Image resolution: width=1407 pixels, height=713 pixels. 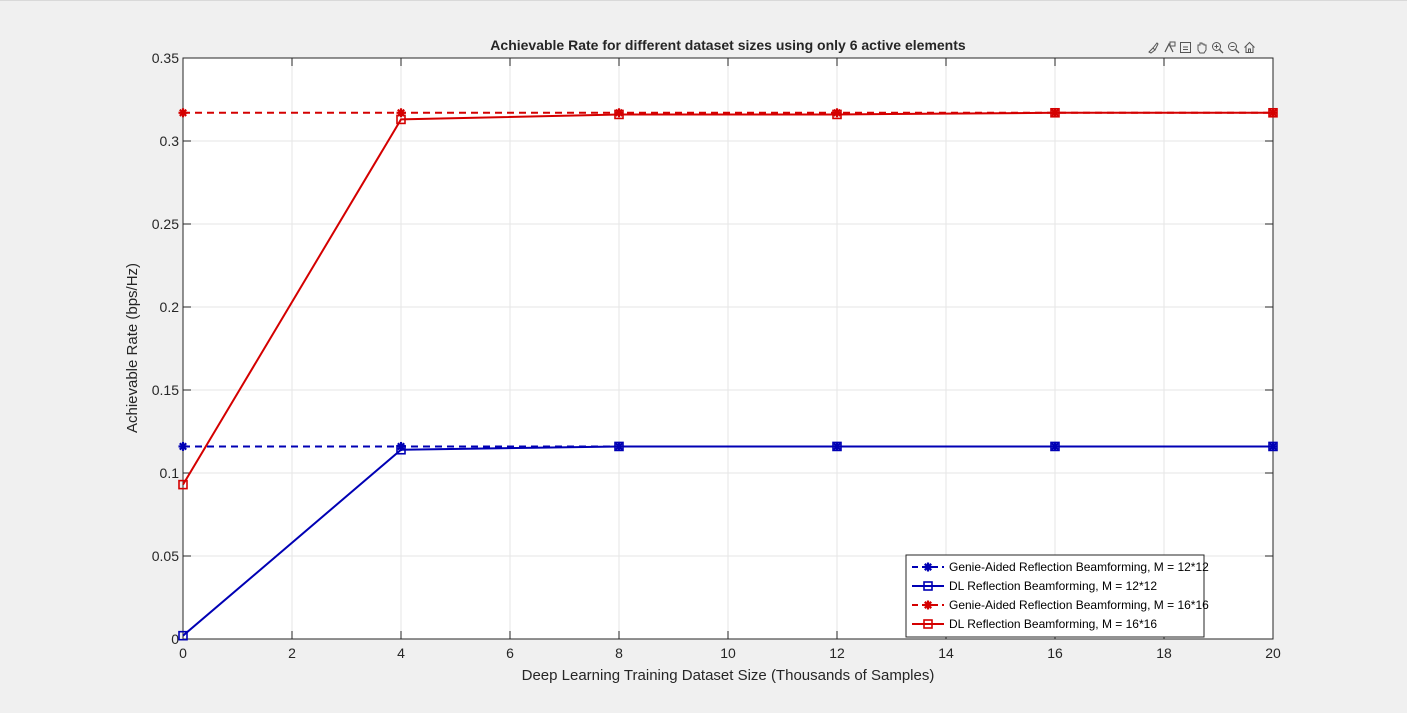 I want to click on pan-icon, so click(x=1201, y=47).